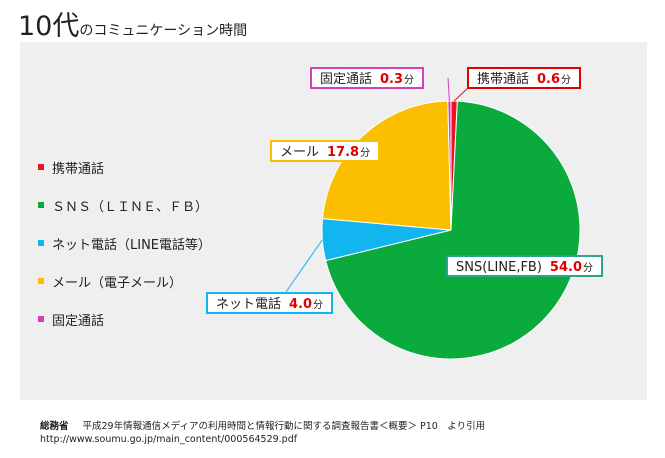 This screenshot has width=665, height=458. What do you see at coordinates (249, 304) in the screenshot?
I see `label-text: ネット電話` at bounding box center [249, 304].